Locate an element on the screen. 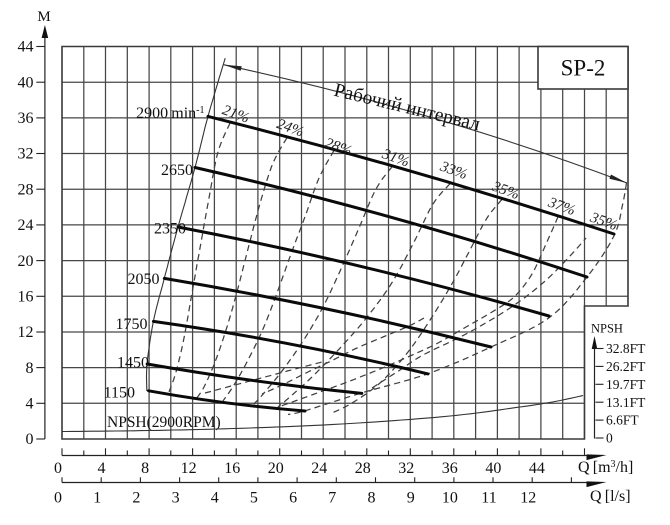 The width and height of the screenshot is (670, 525). svg-text: 2900 min-1 is located at coordinates (170, 113).